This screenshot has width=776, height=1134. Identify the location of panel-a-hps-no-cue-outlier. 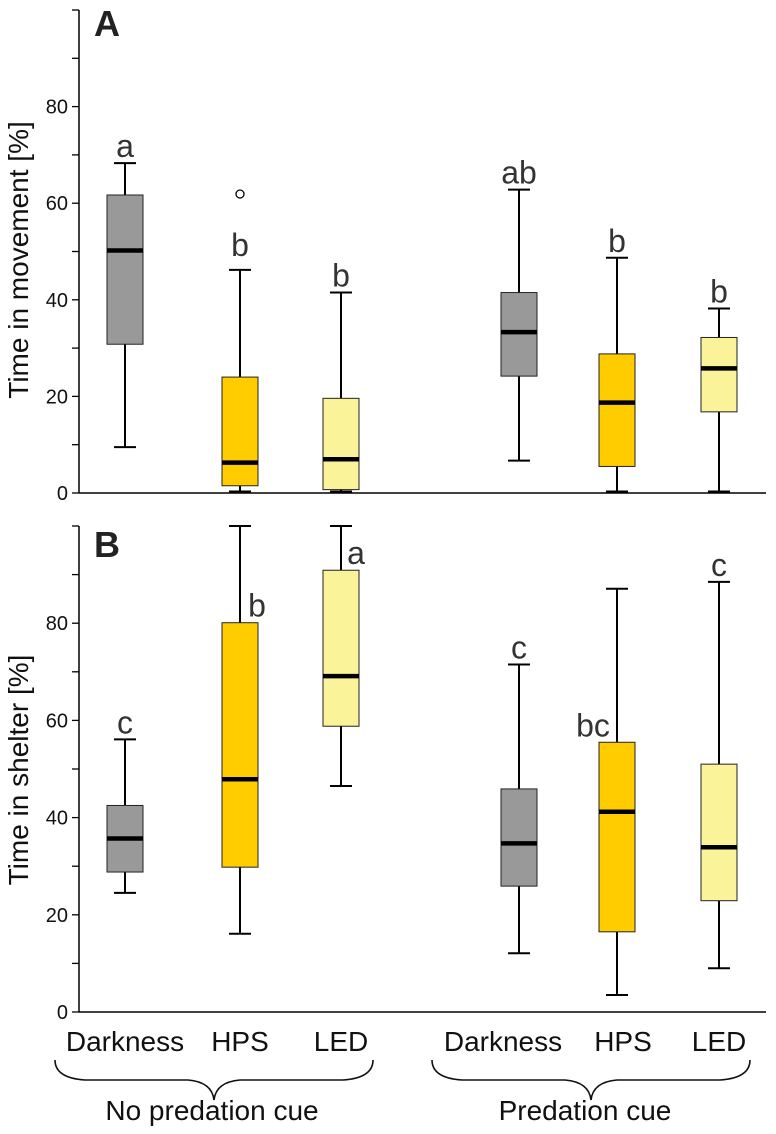
(240, 194).